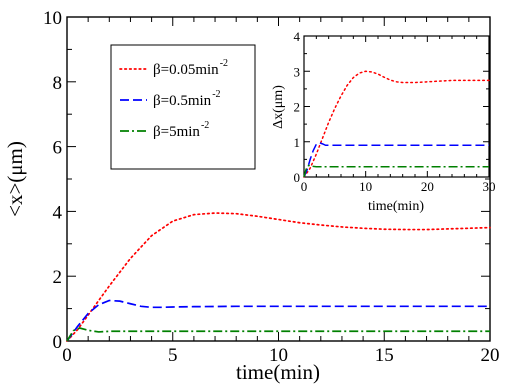 The image size is (508, 385). What do you see at coordinates (52, 18) in the screenshot?
I see `y-tick-label: 10` at bounding box center [52, 18].